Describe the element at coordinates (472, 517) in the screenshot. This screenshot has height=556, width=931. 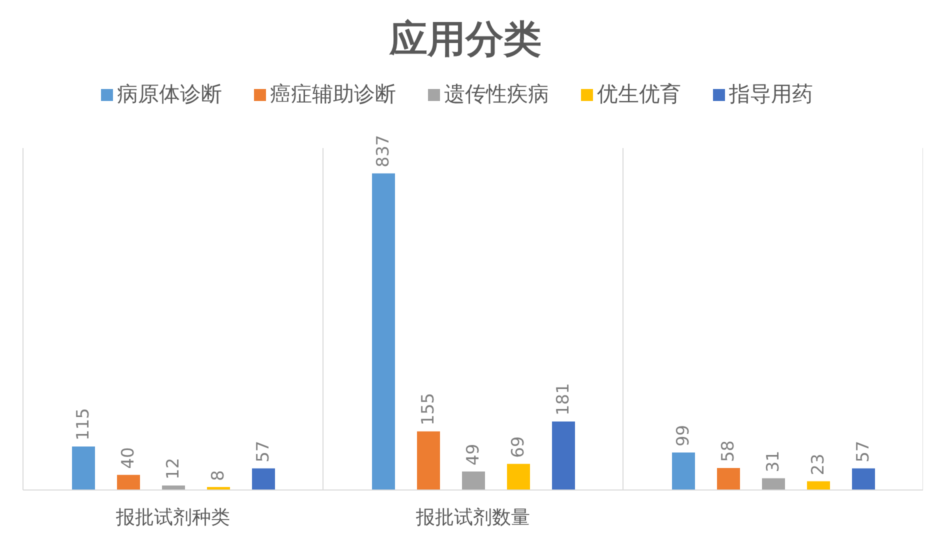
I see `x-tick-label: 报批试剂数量` at that location.